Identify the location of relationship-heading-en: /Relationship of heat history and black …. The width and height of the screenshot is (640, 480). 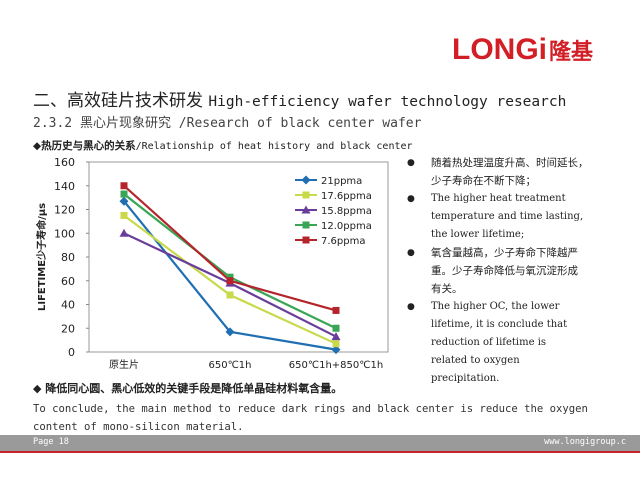
(274, 146).